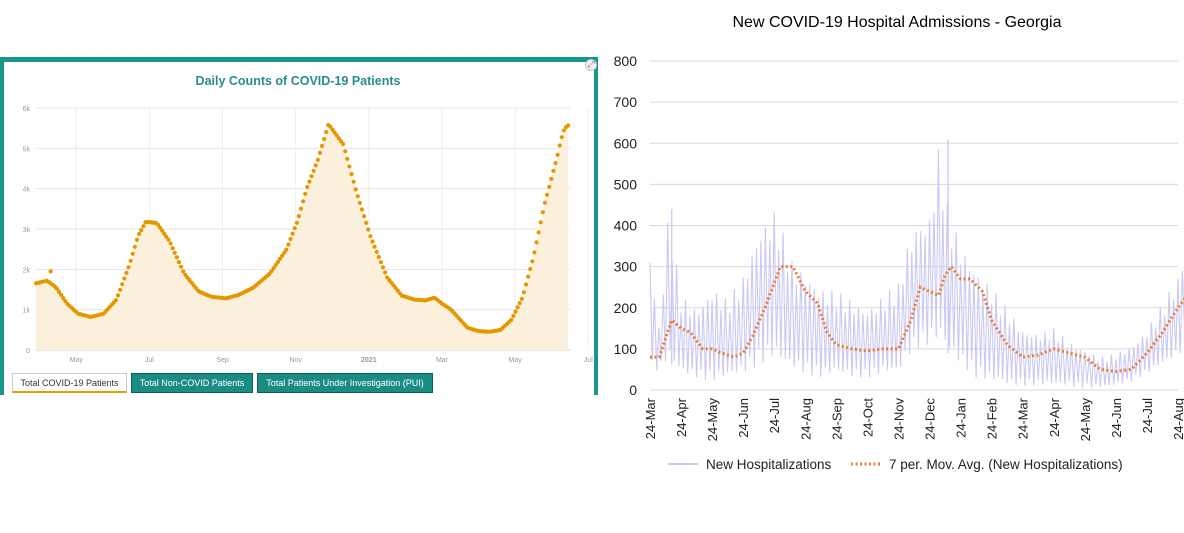 This screenshot has height=533, width=1184. I want to click on legend-label-new-hospitalizations: New Hospitalizations, so click(769, 464).